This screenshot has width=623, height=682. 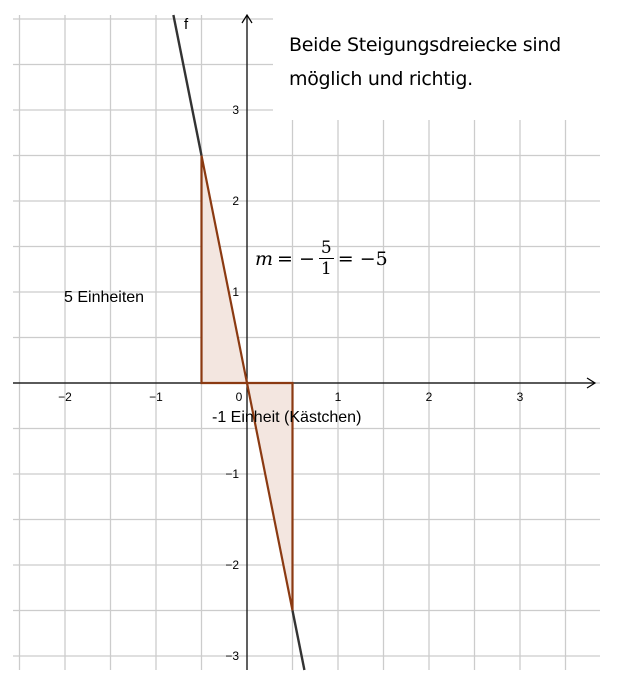 I want to click on x-axis-arrow, so click(x=591, y=383).